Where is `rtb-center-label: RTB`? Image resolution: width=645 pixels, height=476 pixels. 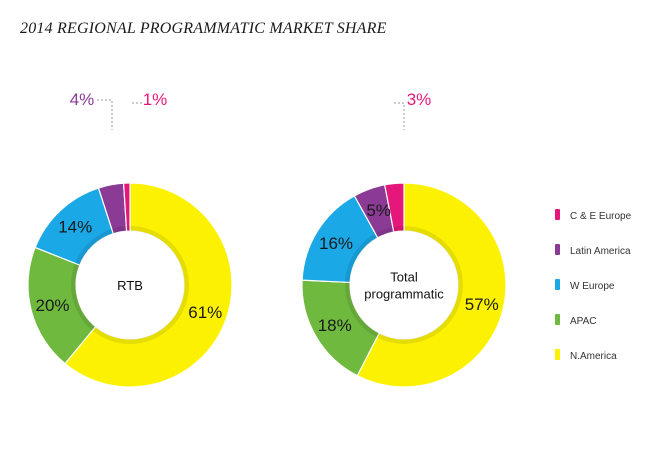
rtb-center-label: RTB is located at coordinates (130, 285).